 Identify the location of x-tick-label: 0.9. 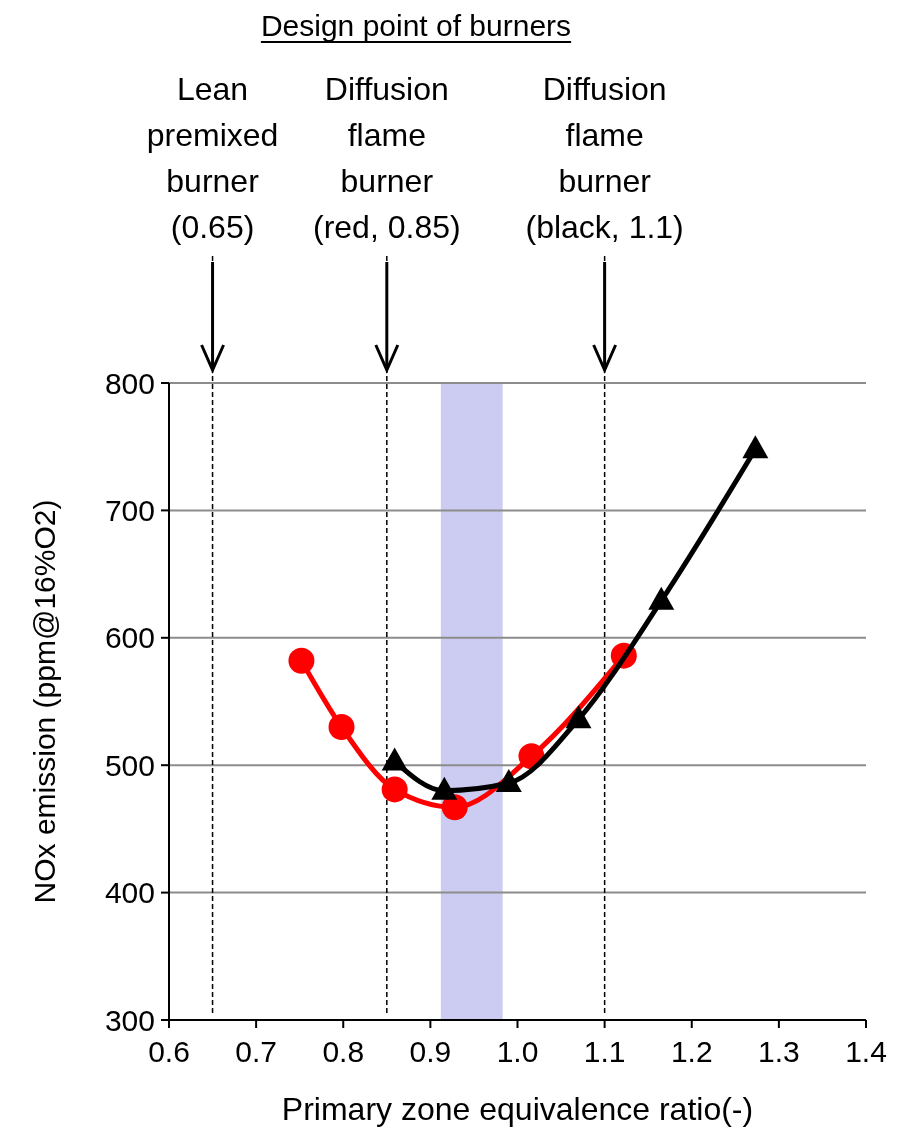
(430, 1051).